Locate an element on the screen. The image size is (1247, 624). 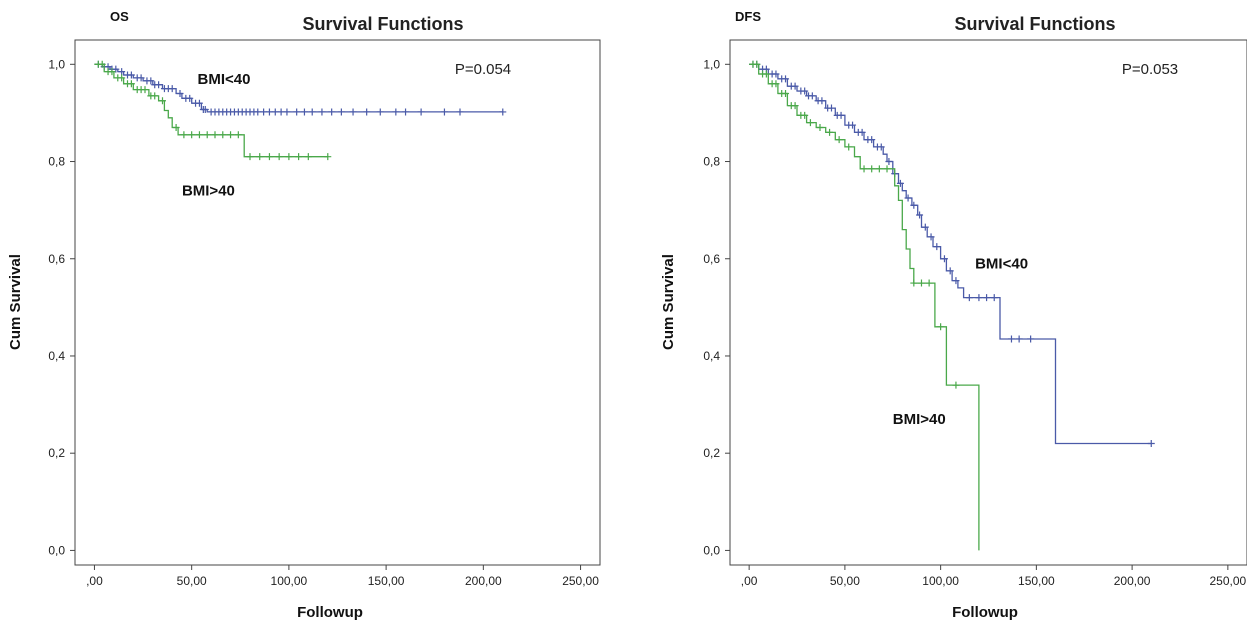
series-layer is located at coordinates (300, 110).